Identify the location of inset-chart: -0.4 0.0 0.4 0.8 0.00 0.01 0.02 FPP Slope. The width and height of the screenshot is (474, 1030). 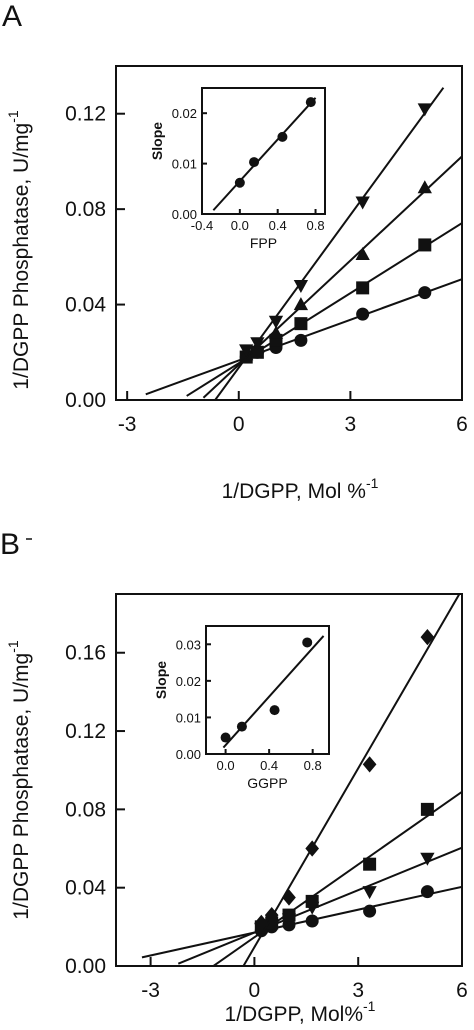
(238, 168).